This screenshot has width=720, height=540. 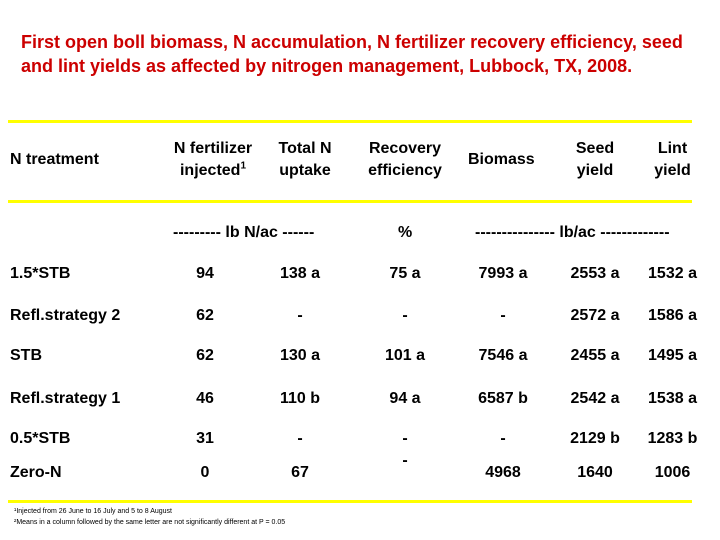 What do you see at coordinates (350, 121) in the screenshot?
I see `header-top-divider` at bounding box center [350, 121].